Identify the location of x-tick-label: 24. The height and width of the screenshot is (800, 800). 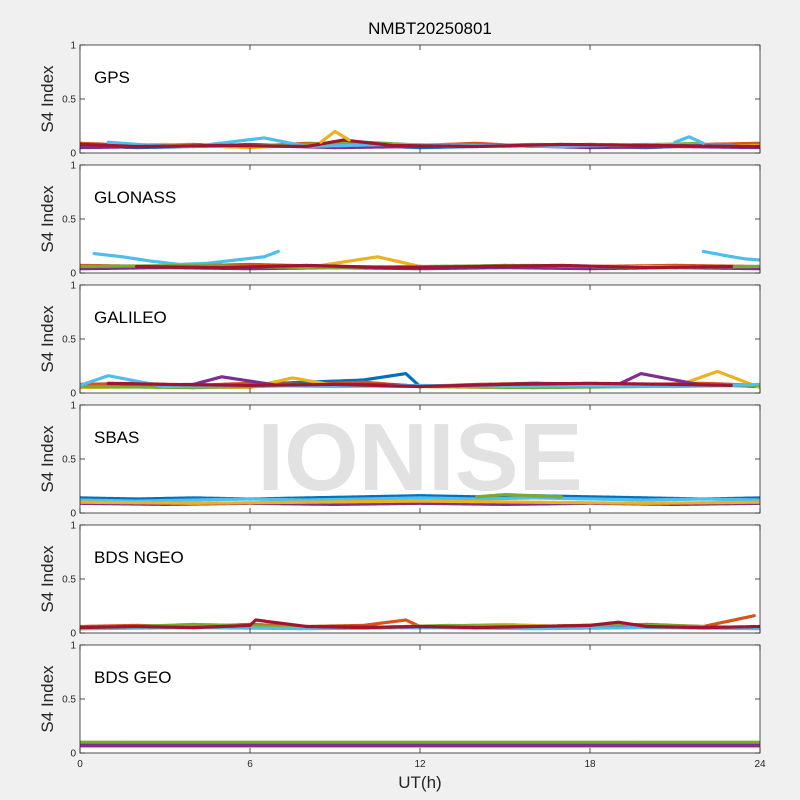
(760, 764).